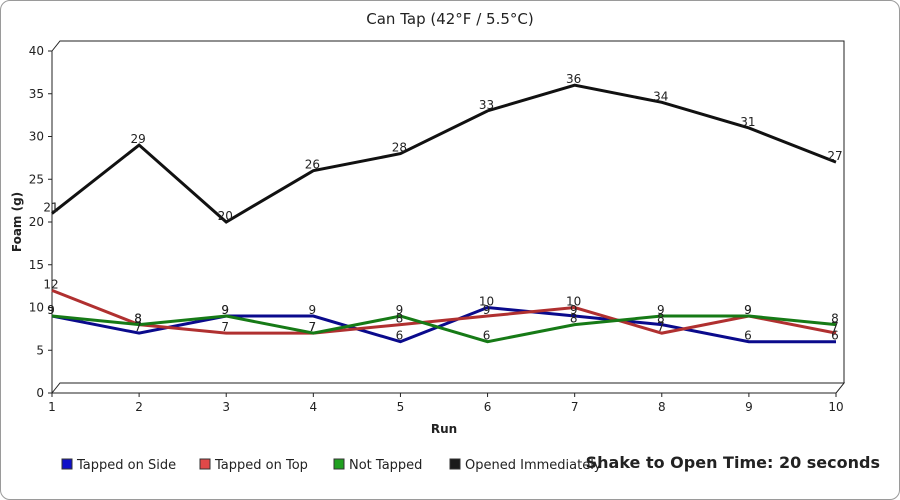  I want to click on legend-label: Not Tapped, so click(385, 465).